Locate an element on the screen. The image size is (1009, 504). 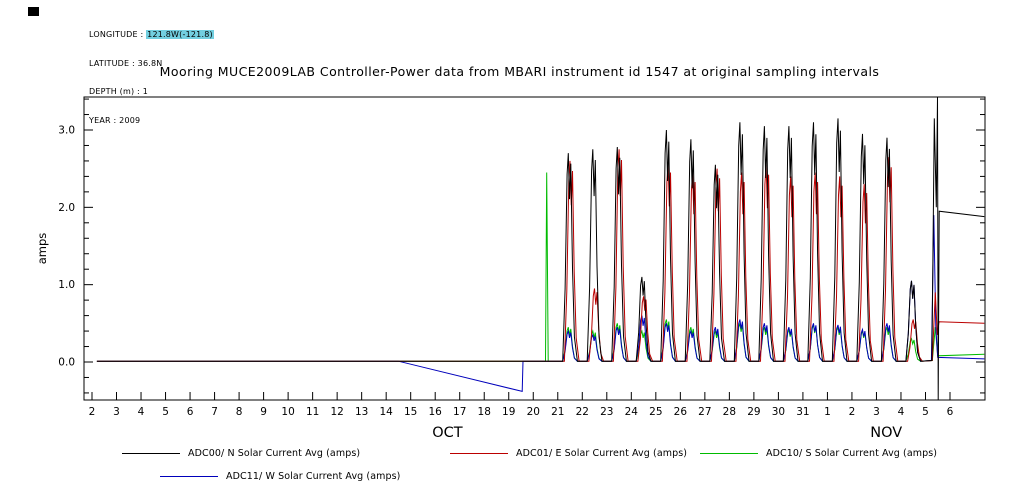
longitude-line: LONGITUDE : 121.8W(-121.8) is located at coordinates (151, 35).